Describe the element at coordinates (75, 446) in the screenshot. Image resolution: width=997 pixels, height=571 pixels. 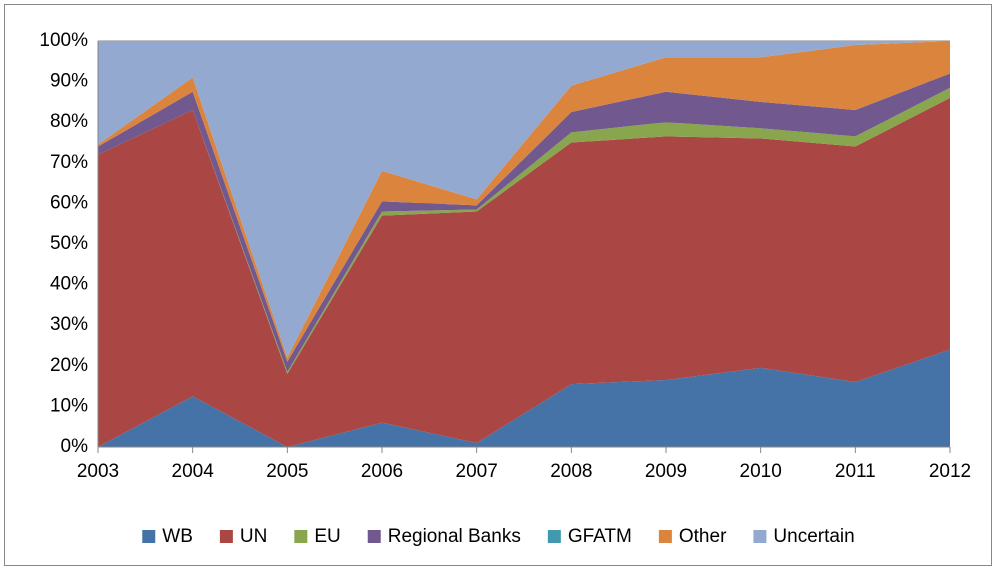
I see `y-tick-label: 0%` at that location.